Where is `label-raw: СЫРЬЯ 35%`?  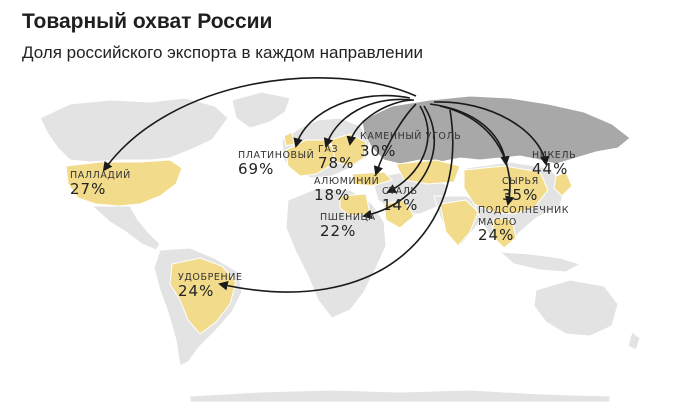
label-raw: СЫРЬЯ 35% is located at coordinates (520, 190).